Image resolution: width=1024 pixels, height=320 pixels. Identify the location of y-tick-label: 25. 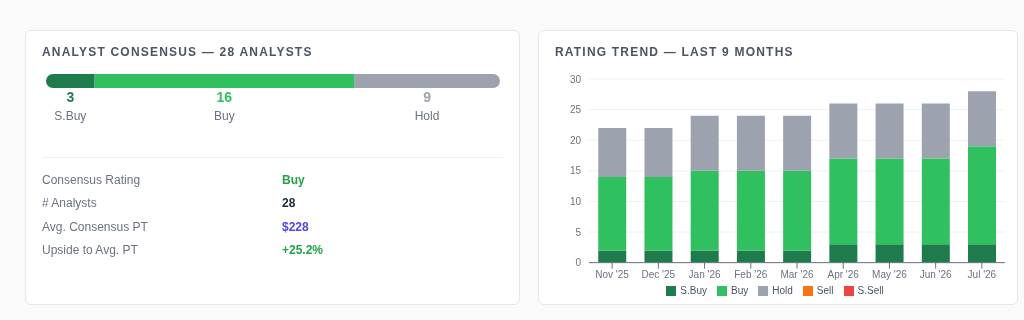
(575, 110).